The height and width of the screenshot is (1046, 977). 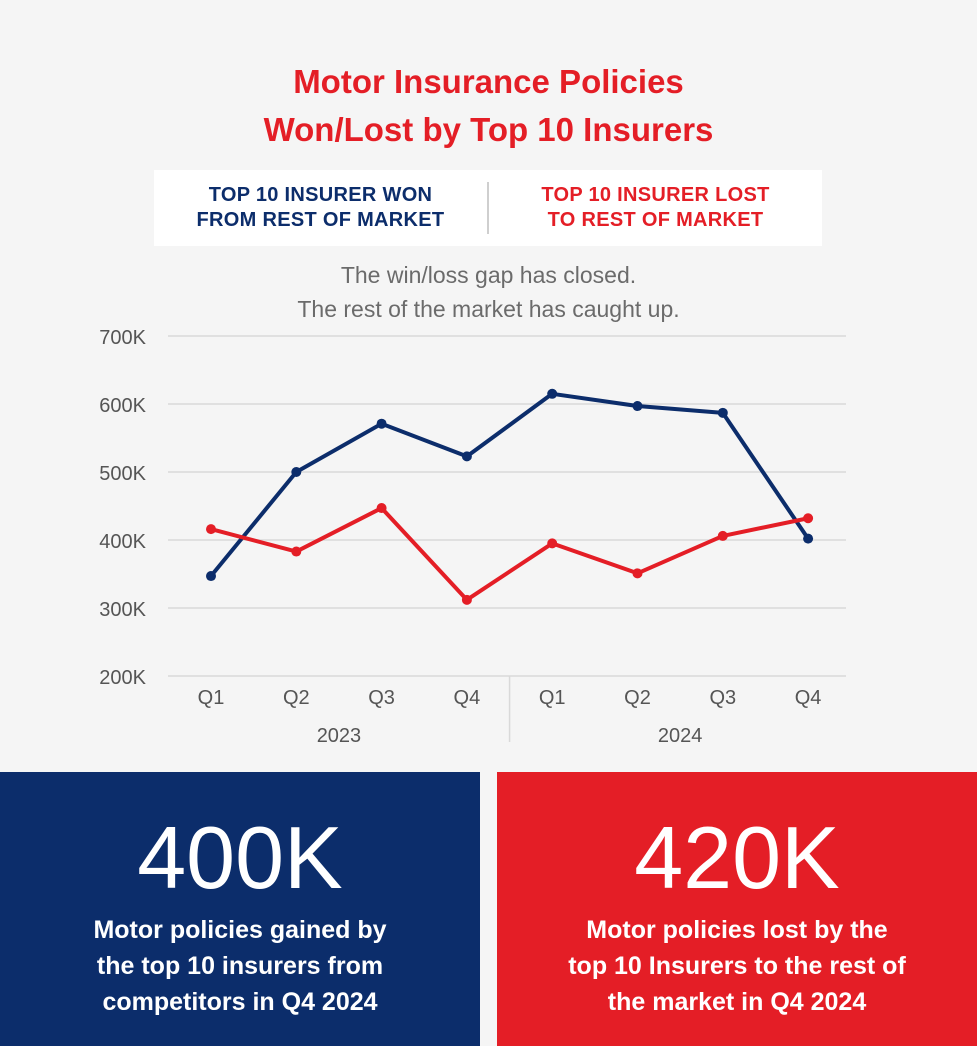 I want to click on legend-won-line1: TOP 10 INSURER WON, so click(x=320, y=195).